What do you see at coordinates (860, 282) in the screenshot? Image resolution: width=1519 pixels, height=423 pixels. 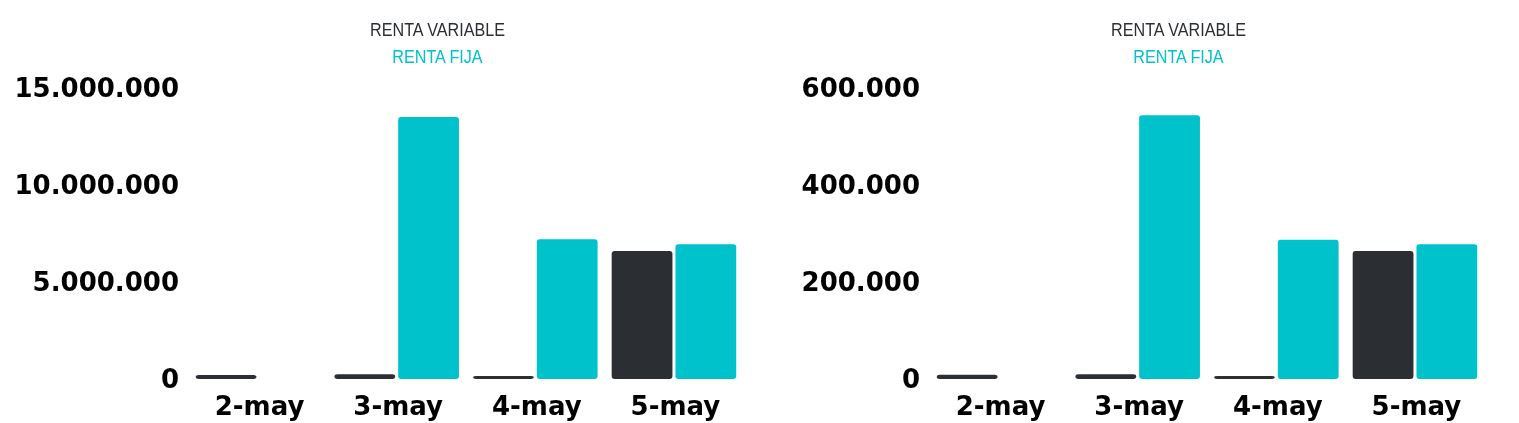 I see `y-tick-label: 200.000` at bounding box center [860, 282].